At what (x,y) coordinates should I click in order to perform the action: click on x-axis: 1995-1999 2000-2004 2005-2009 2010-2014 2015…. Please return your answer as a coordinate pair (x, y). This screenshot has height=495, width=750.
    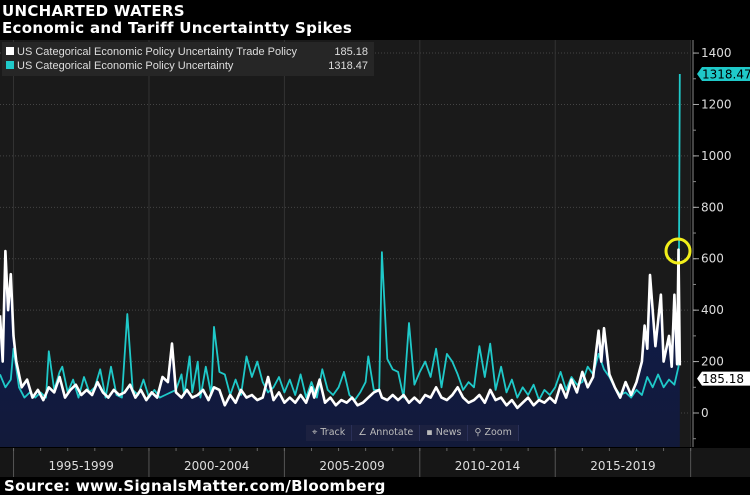
    Looking at the image, I should click on (352, 462).